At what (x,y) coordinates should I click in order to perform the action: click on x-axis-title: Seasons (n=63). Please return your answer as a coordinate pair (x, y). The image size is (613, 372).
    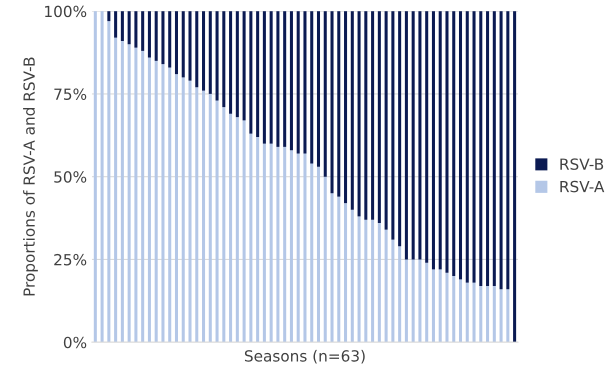
    Looking at the image, I should click on (304, 357).